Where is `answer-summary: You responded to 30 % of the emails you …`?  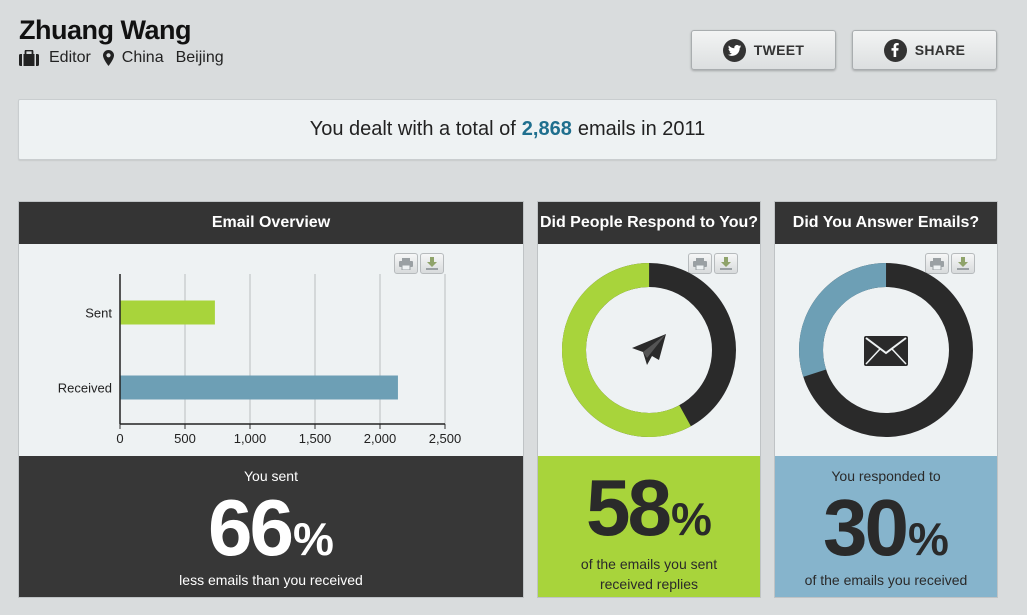
answer-summary: You responded to 30 % of the emails you … is located at coordinates (886, 526).